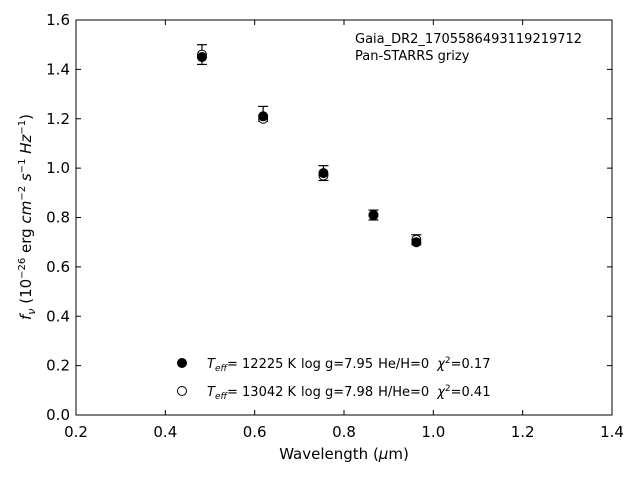 Image resolution: width=640 pixels, height=480 pixels. I want to click on x-tick-label: 1.2, so click(523, 432).